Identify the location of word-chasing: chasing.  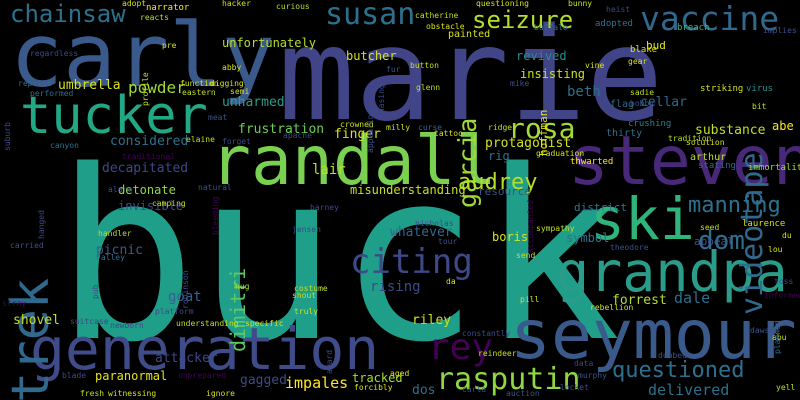
(381, 101).